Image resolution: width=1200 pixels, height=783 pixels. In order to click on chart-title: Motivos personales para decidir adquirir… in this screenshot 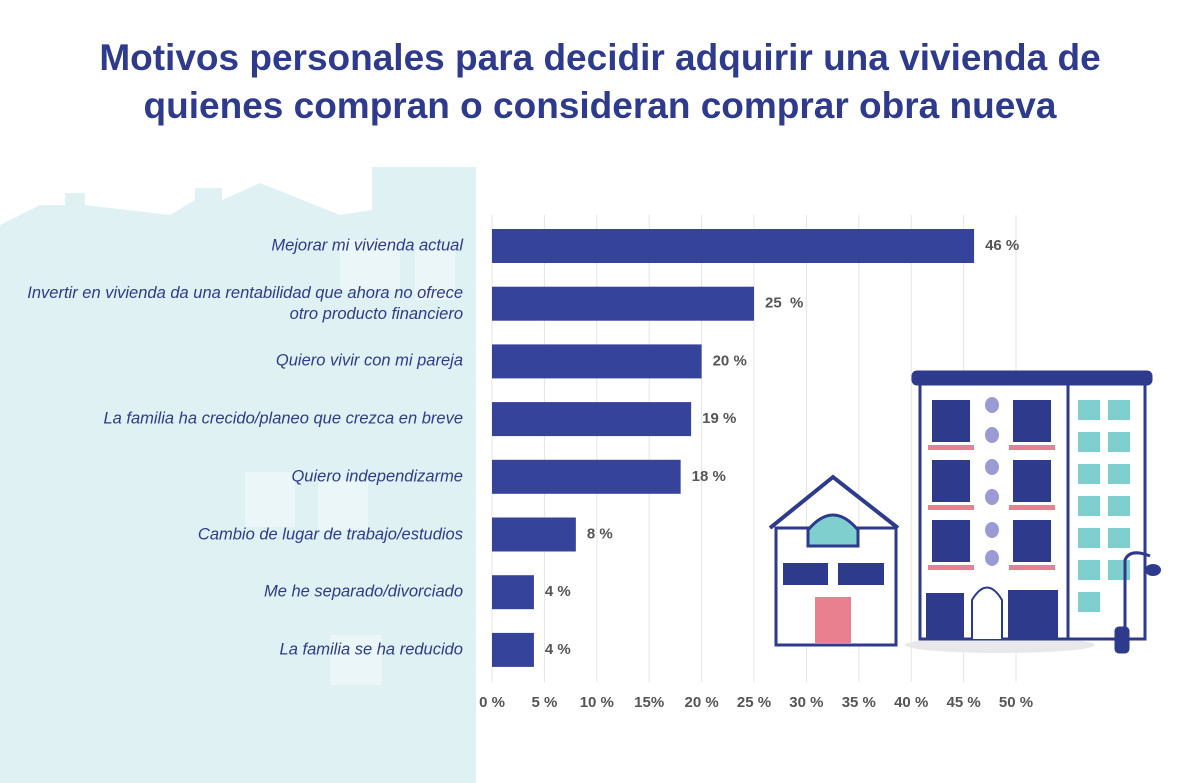, I will do `click(600, 81)`.